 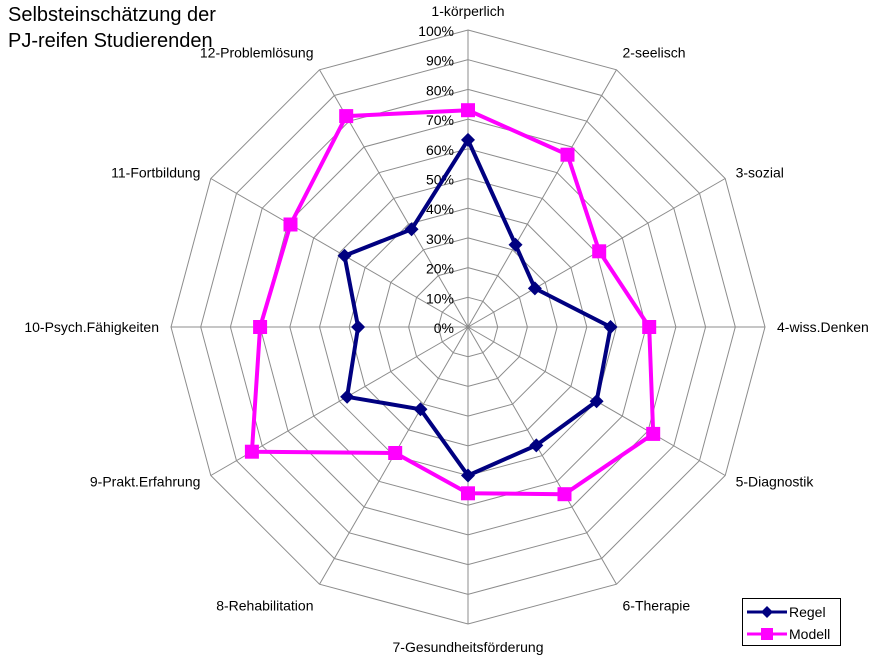 I want to click on tick-label: 60%, so click(x=440, y=150).